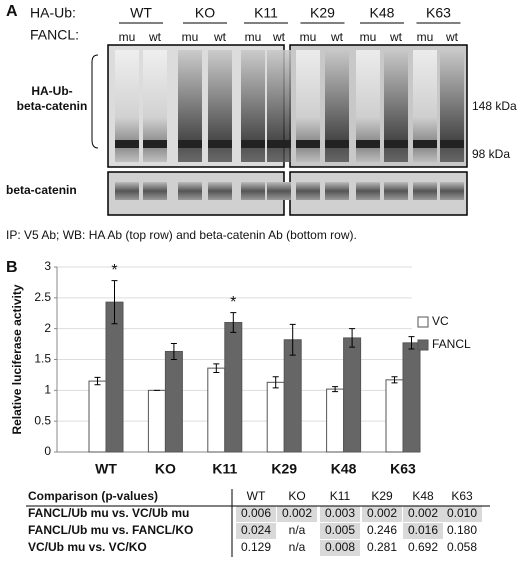  I want to click on table-header-label: Comparison (p-values), so click(93, 496).